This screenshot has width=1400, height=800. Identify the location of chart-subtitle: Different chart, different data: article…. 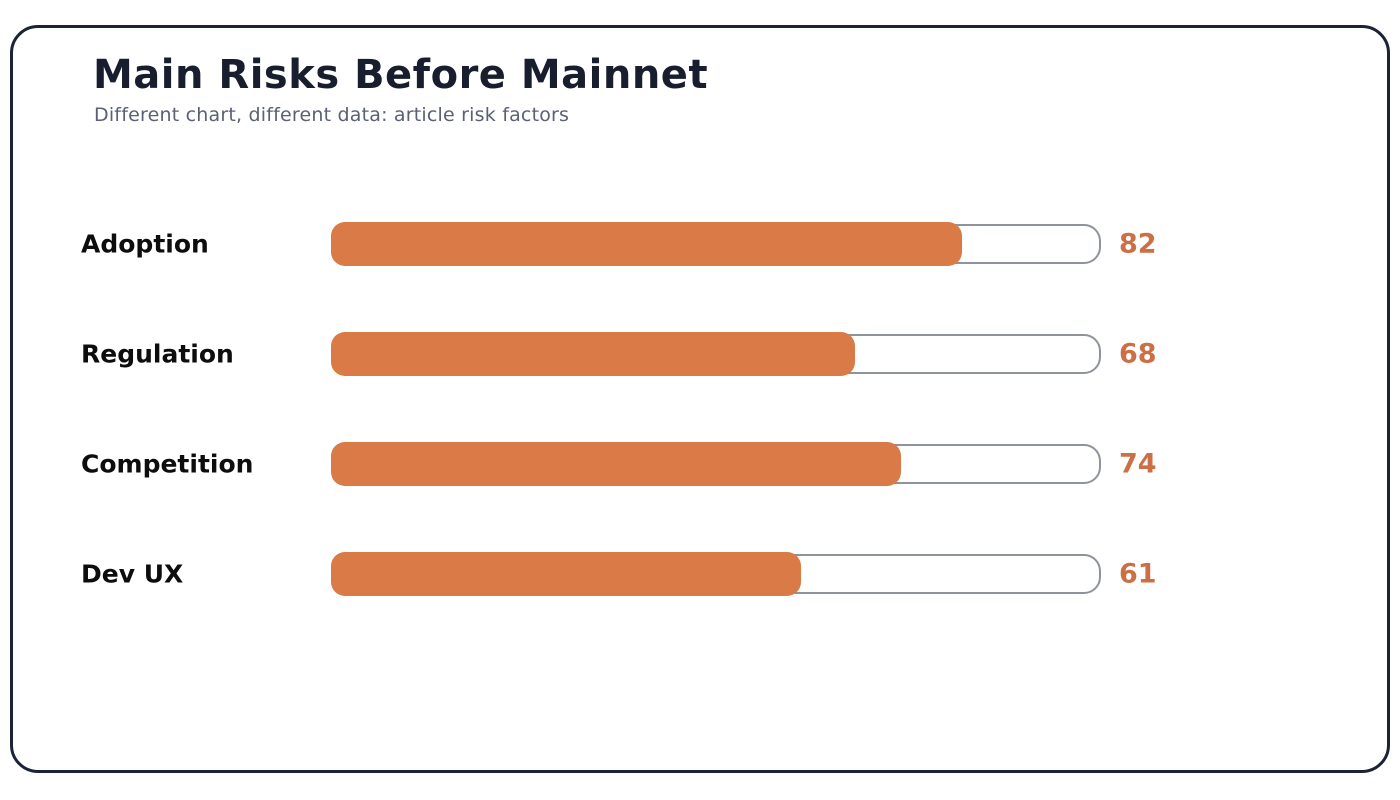
(332, 115).